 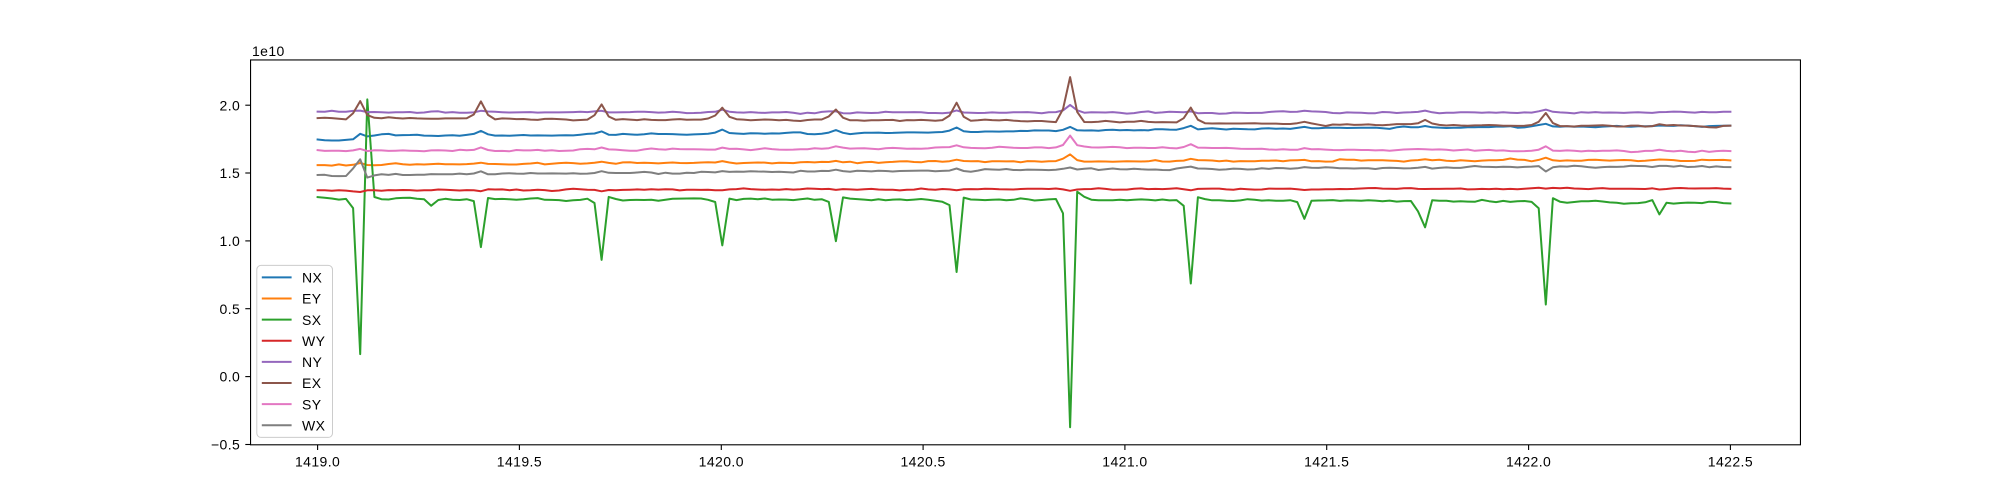 I want to click on svg-text: 0.0, so click(x=230, y=377).